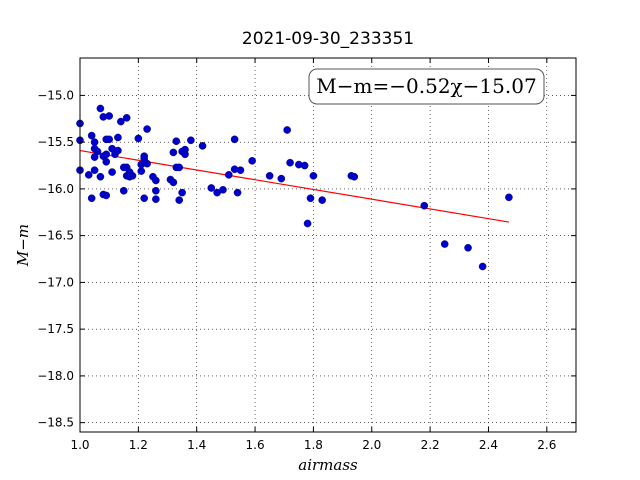  What do you see at coordinates (488, 445) in the screenshot?
I see `x-tick-label: 2.4` at bounding box center [488, 445].